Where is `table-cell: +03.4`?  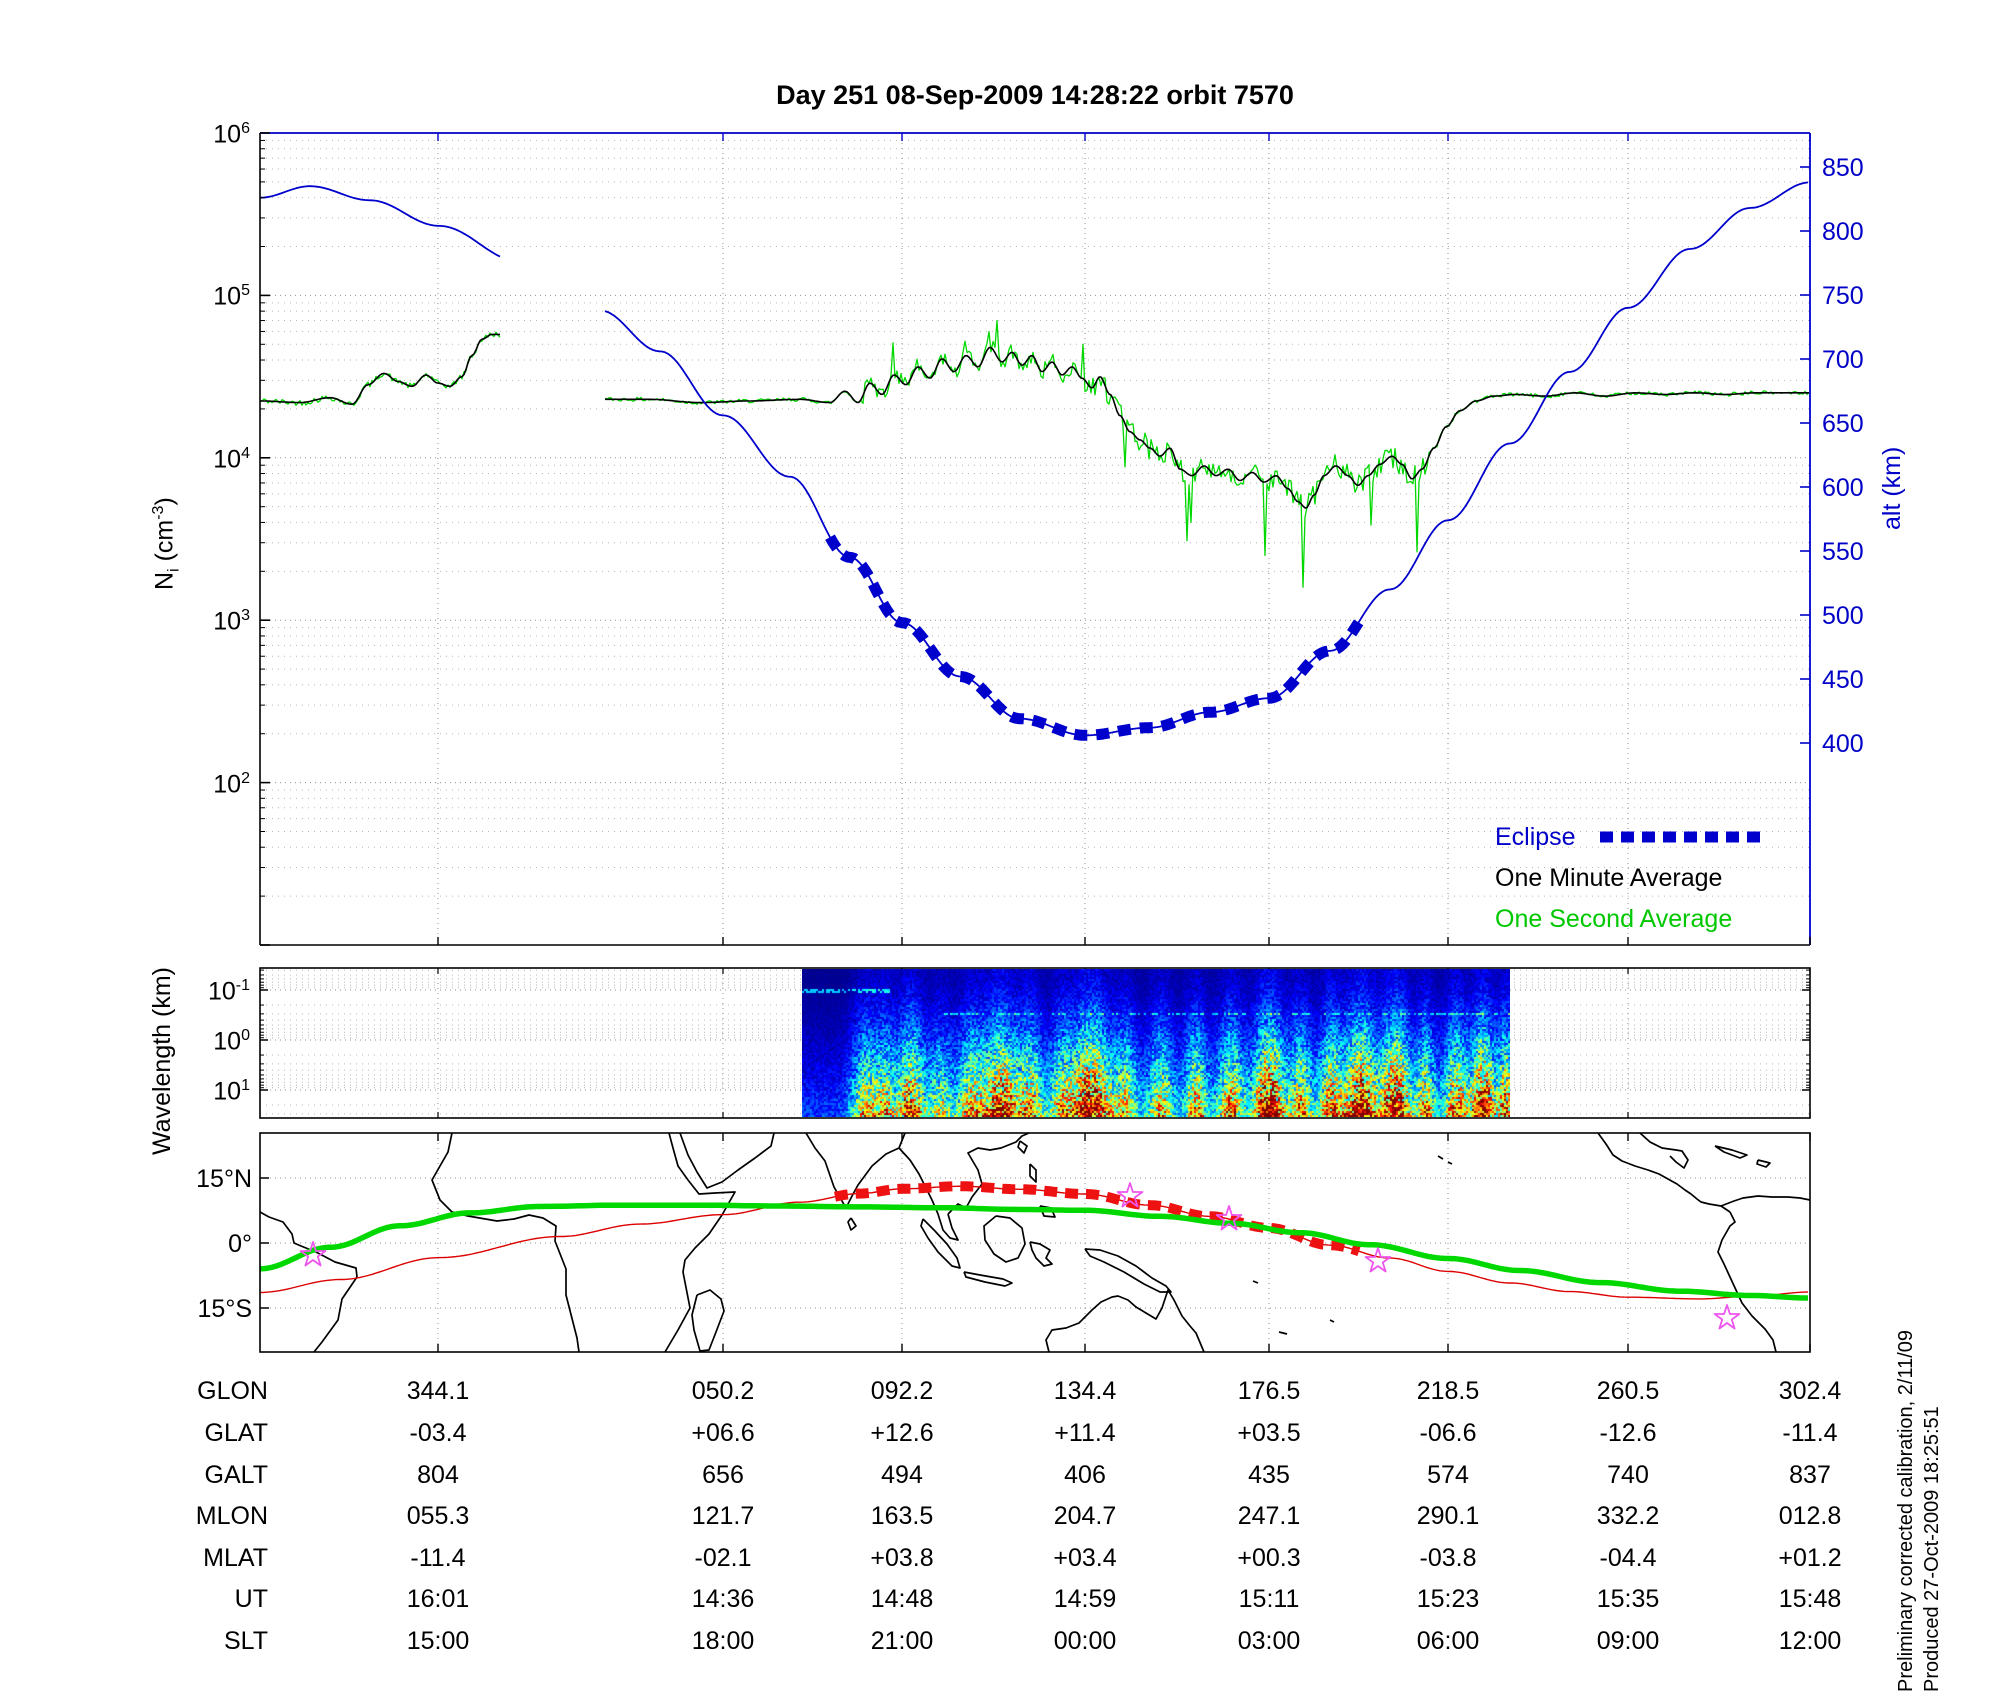
table-cell: +03.4 is located at coordinates (1085, 1558).